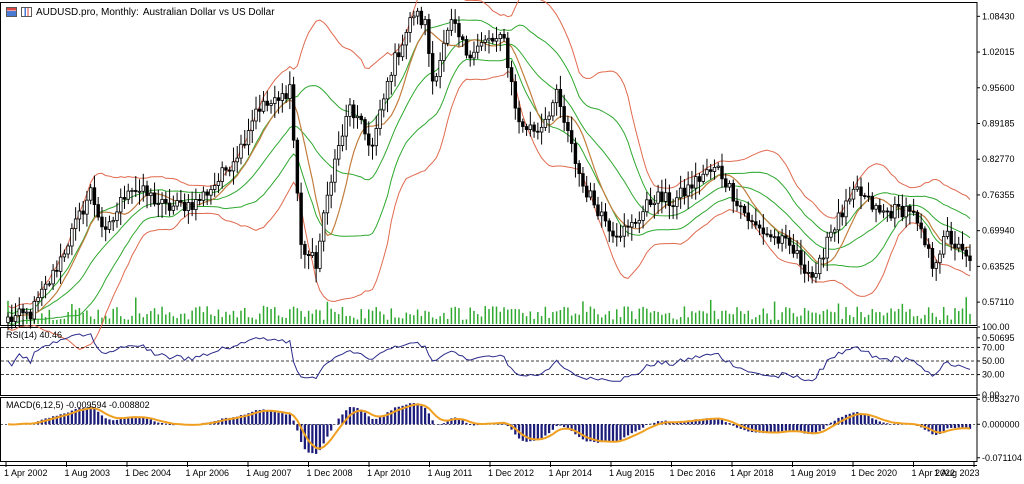  Describe the element at coordinates (993, 361) in the screenshot. I see `rsi-axis-tick-label: 50.00` at that location.